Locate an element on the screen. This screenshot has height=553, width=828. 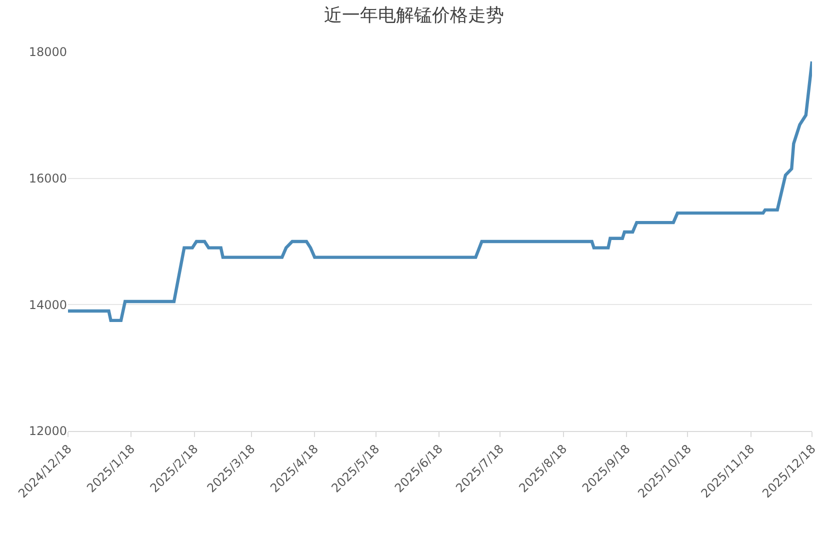
chart-title: 近一年电解锰价格走势 is located at coordinates (414, 15).